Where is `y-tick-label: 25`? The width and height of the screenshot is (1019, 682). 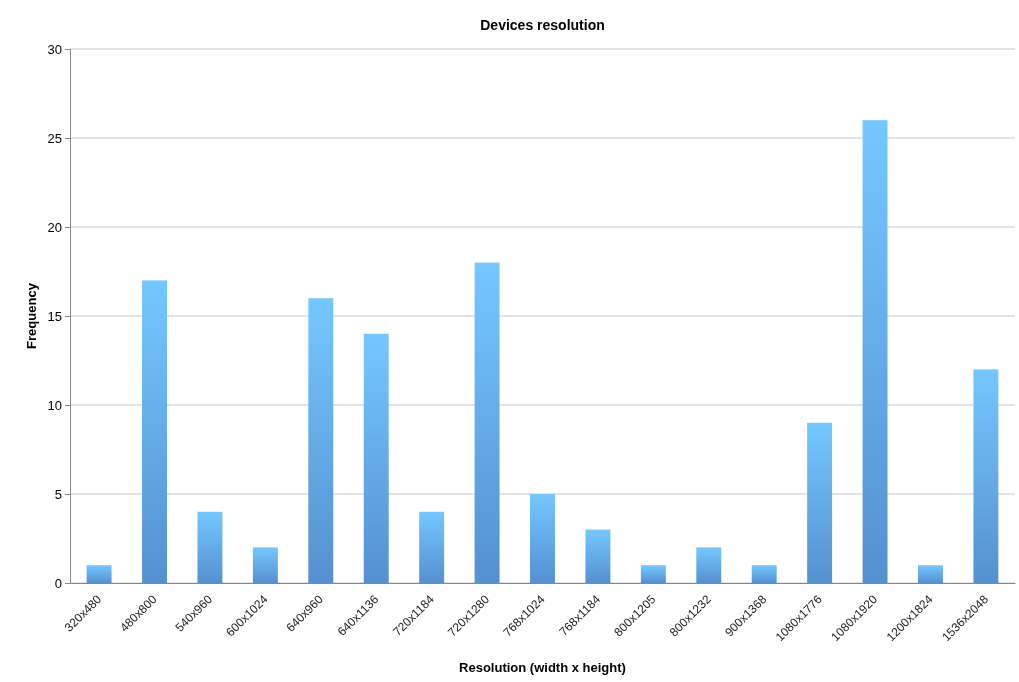
y-tick-label: 25 is located at coordinates (54, 138).